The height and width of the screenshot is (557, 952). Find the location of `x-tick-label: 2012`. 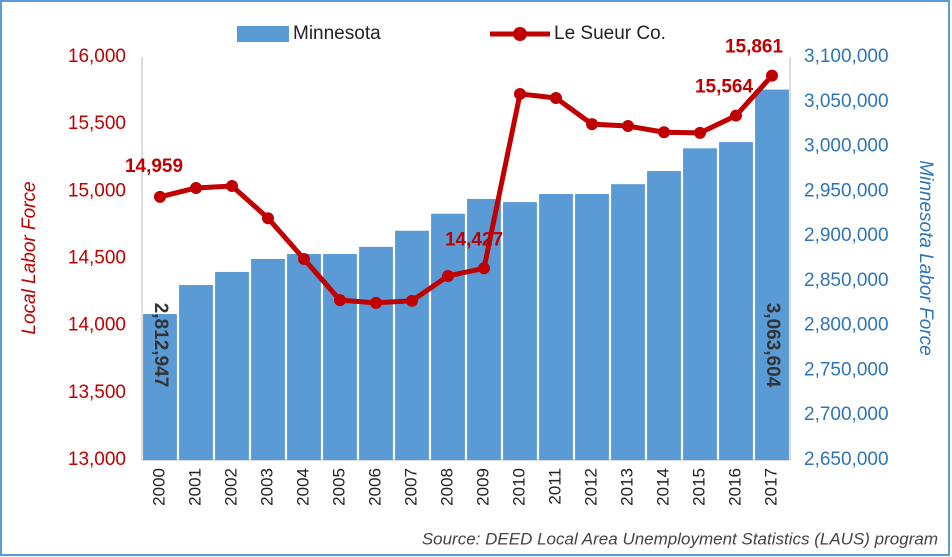

x-tick-label: 2012 is located at coordinates (590, 487).